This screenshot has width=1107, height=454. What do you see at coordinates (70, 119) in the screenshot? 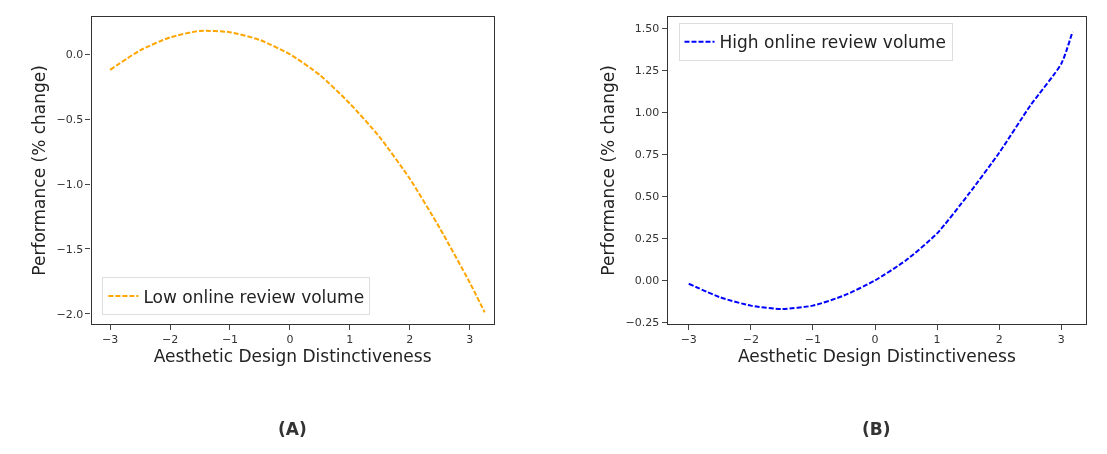
I see `y-tick-label: −0.5` at bounding box center [70, 119].